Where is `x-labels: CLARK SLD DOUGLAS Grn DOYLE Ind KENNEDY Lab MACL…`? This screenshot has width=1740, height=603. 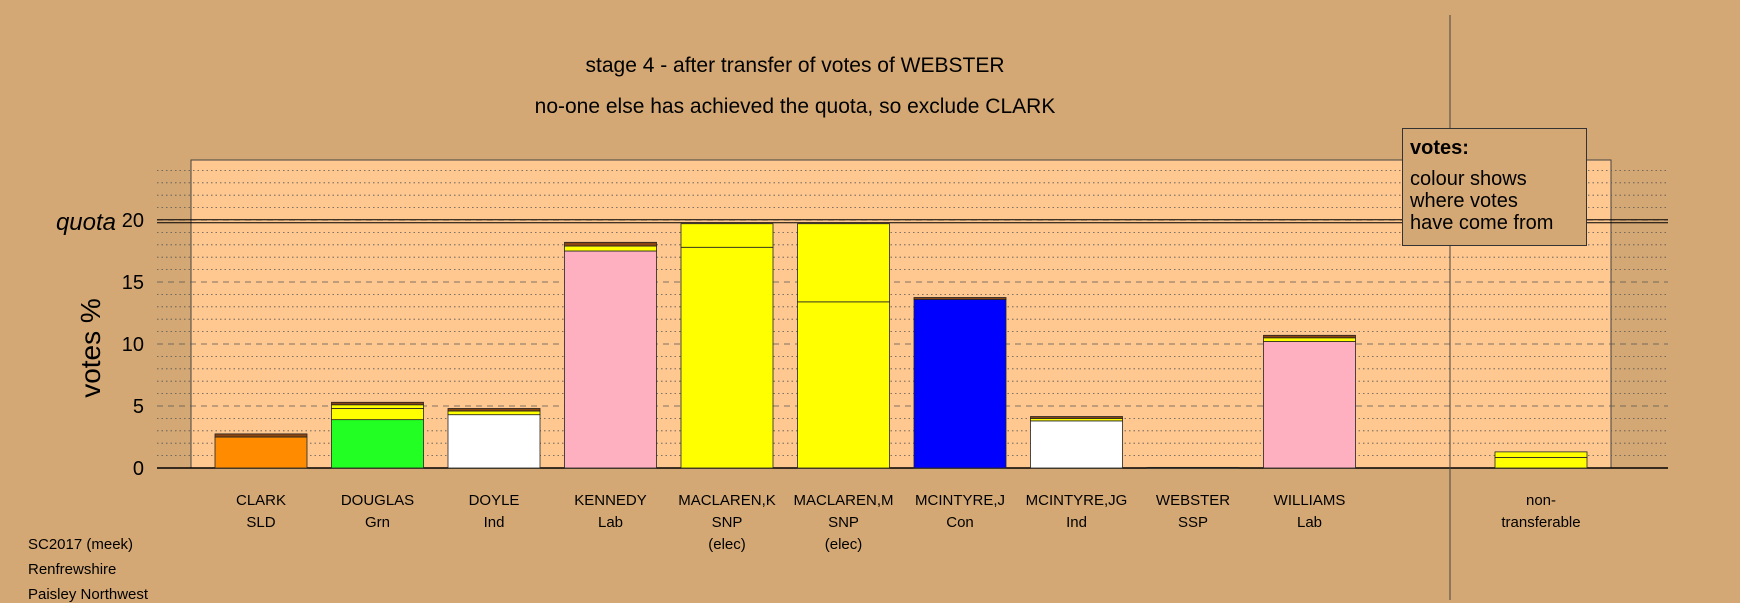
x-labels: CLARK SLD DOUGLAS Grn DOYLE Ind KENNEDY Lab MACL… is located at coordinates (908, 522).